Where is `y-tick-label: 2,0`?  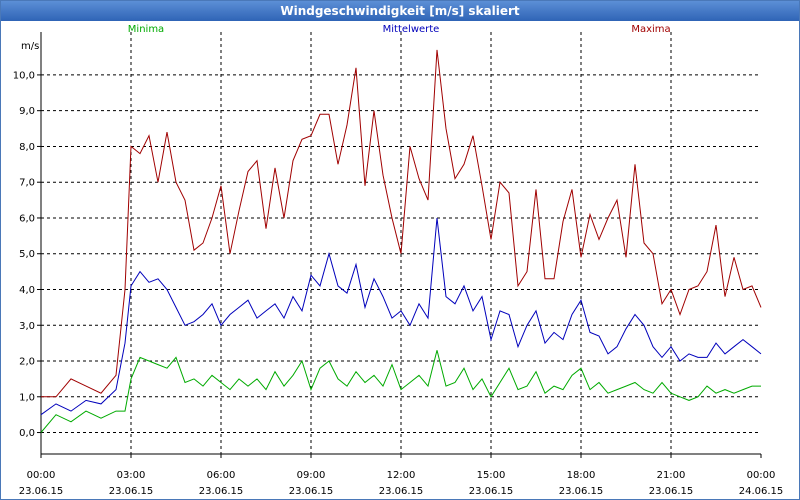 y-tick-label: 2,0 is located at coordinates (27, 362).